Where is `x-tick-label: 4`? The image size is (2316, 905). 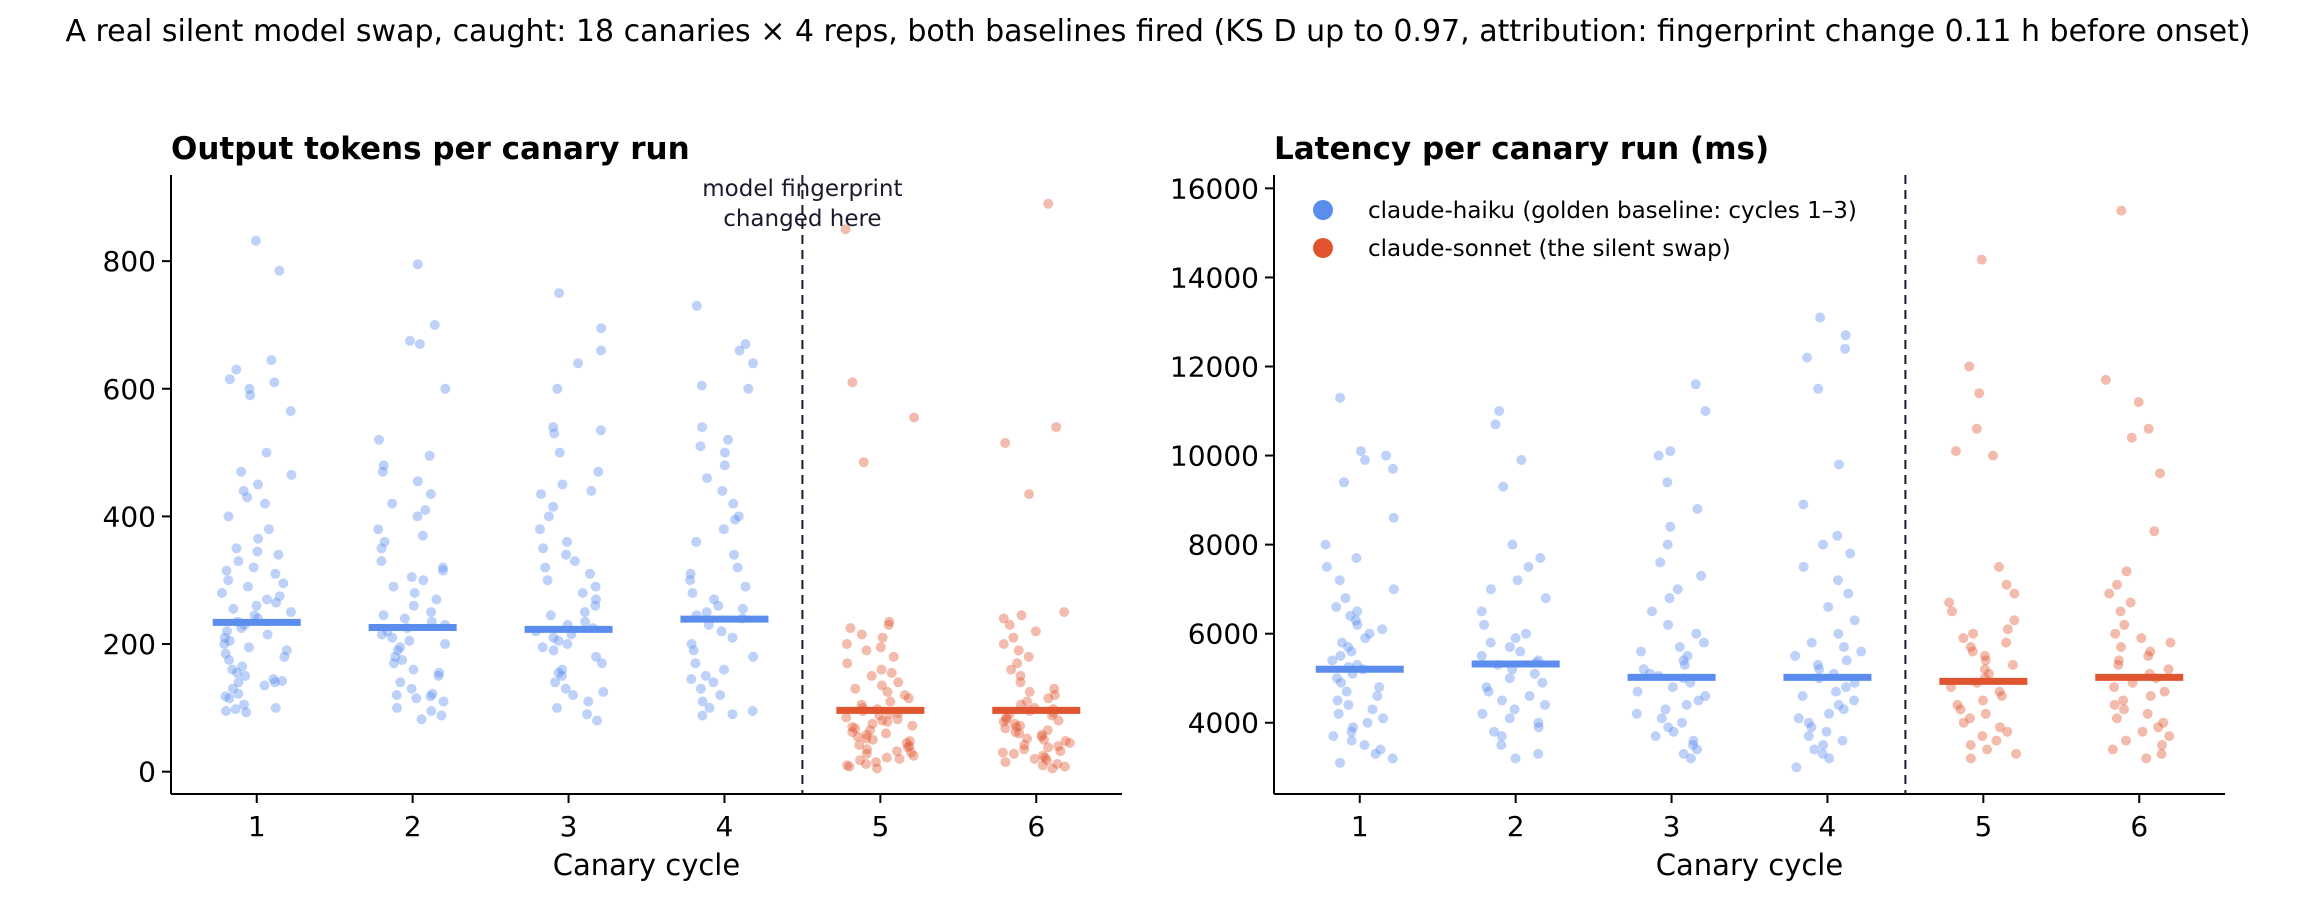
x-tick-label: 4 is located at coordinates (725, 826).